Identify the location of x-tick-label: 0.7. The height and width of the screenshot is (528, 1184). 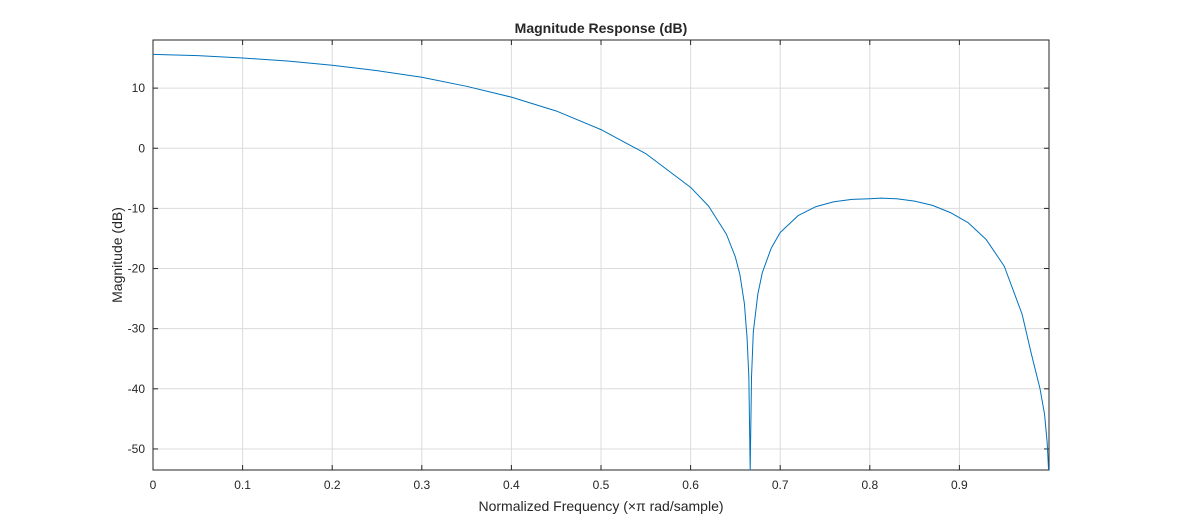
(780, 485).